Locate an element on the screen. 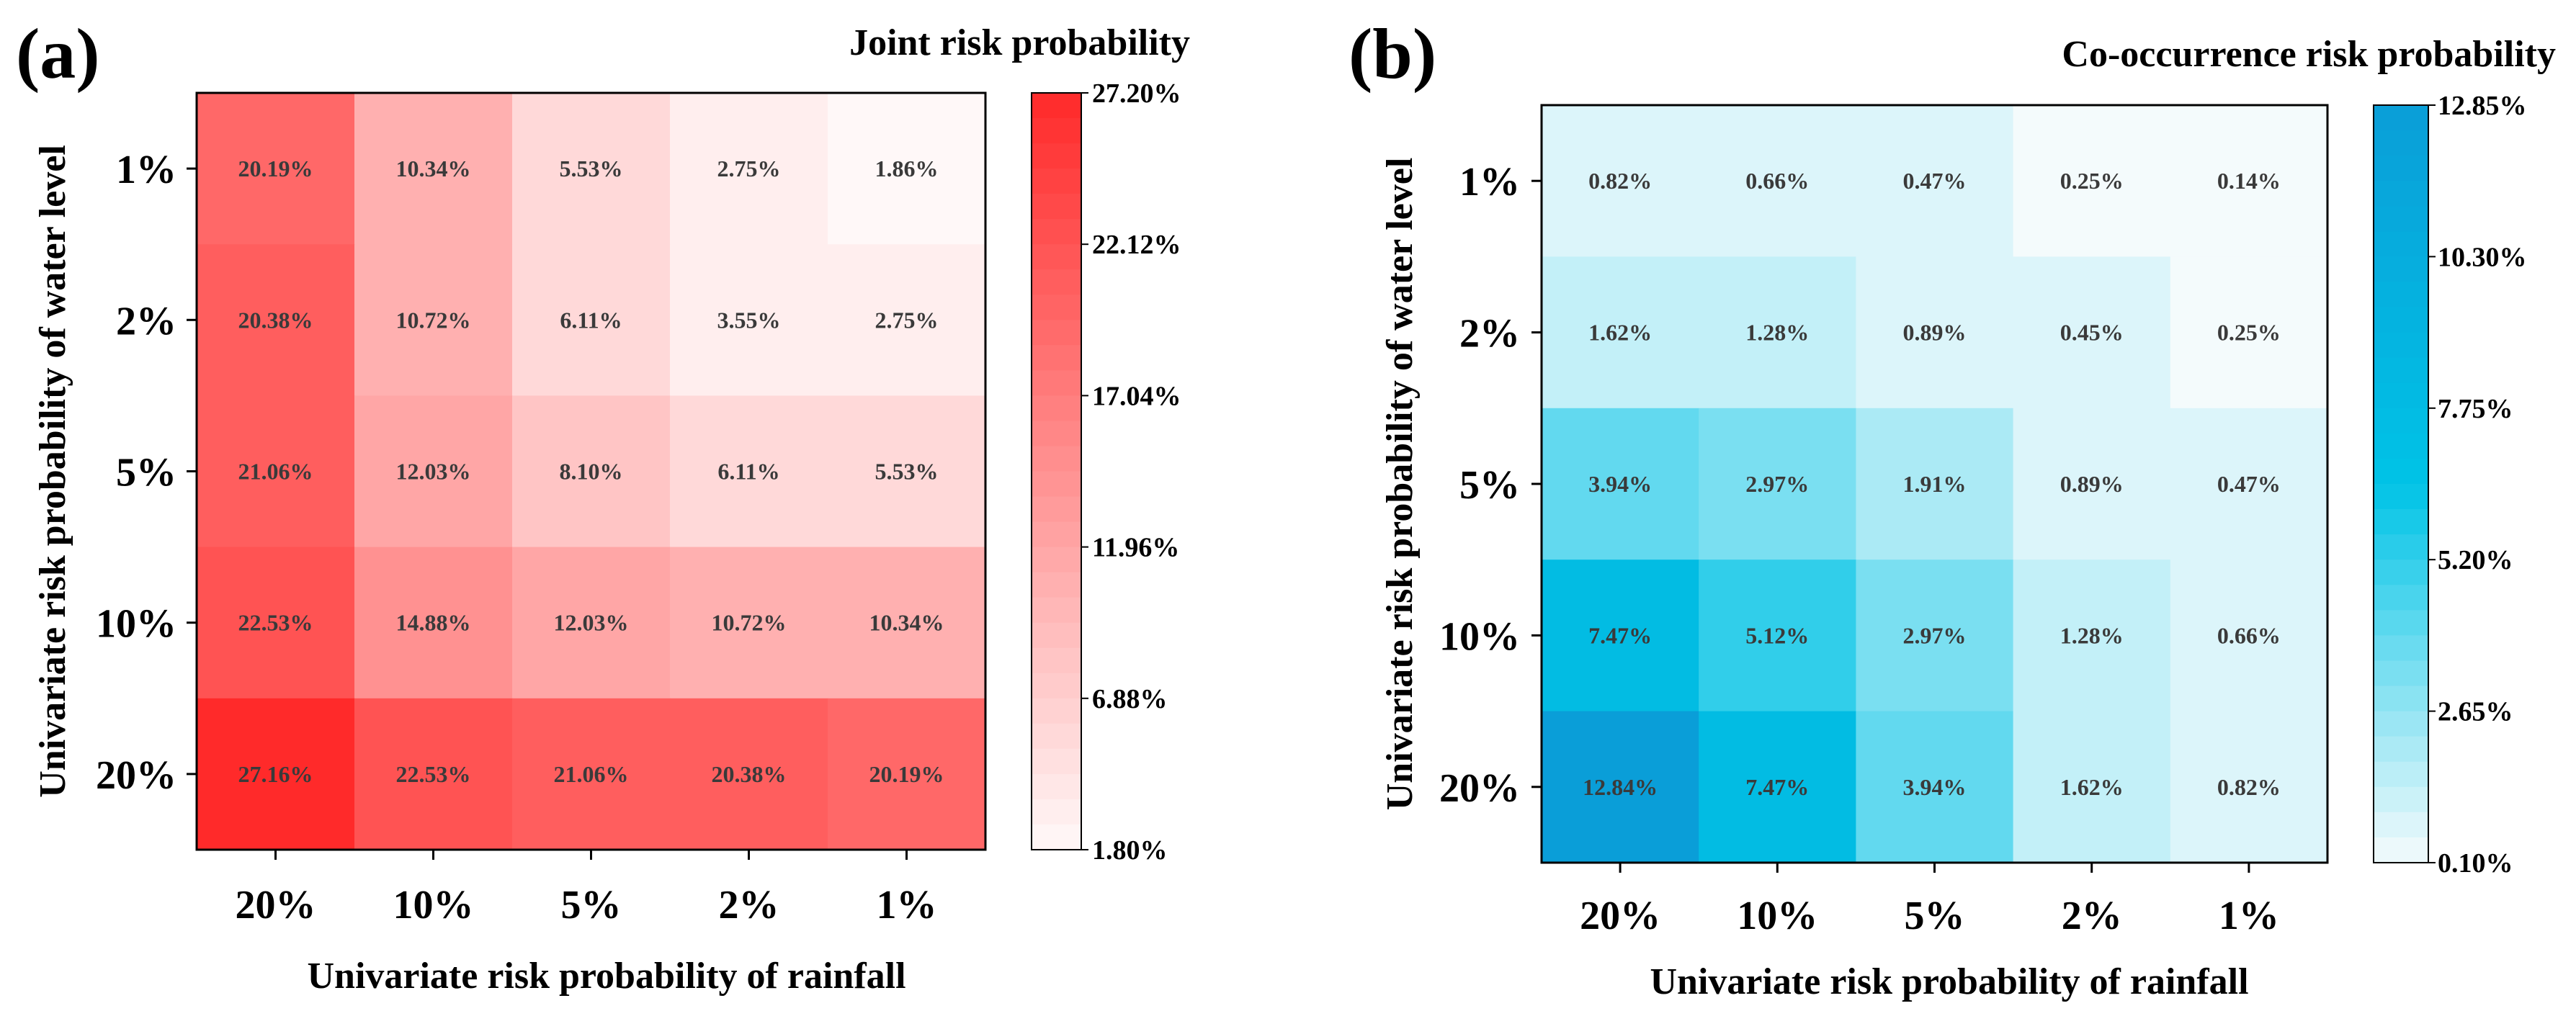 This screenshot has height=1029, width=2576. co-occurrence-cell-r1-c1 is located at coordinates (1621, 181).